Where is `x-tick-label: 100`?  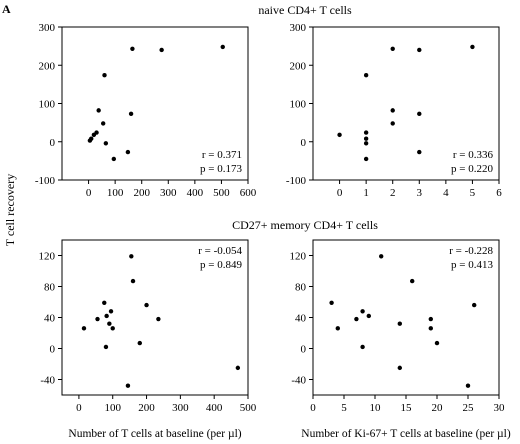
x-tick-label: 100 is located at coordinates (112, 408).